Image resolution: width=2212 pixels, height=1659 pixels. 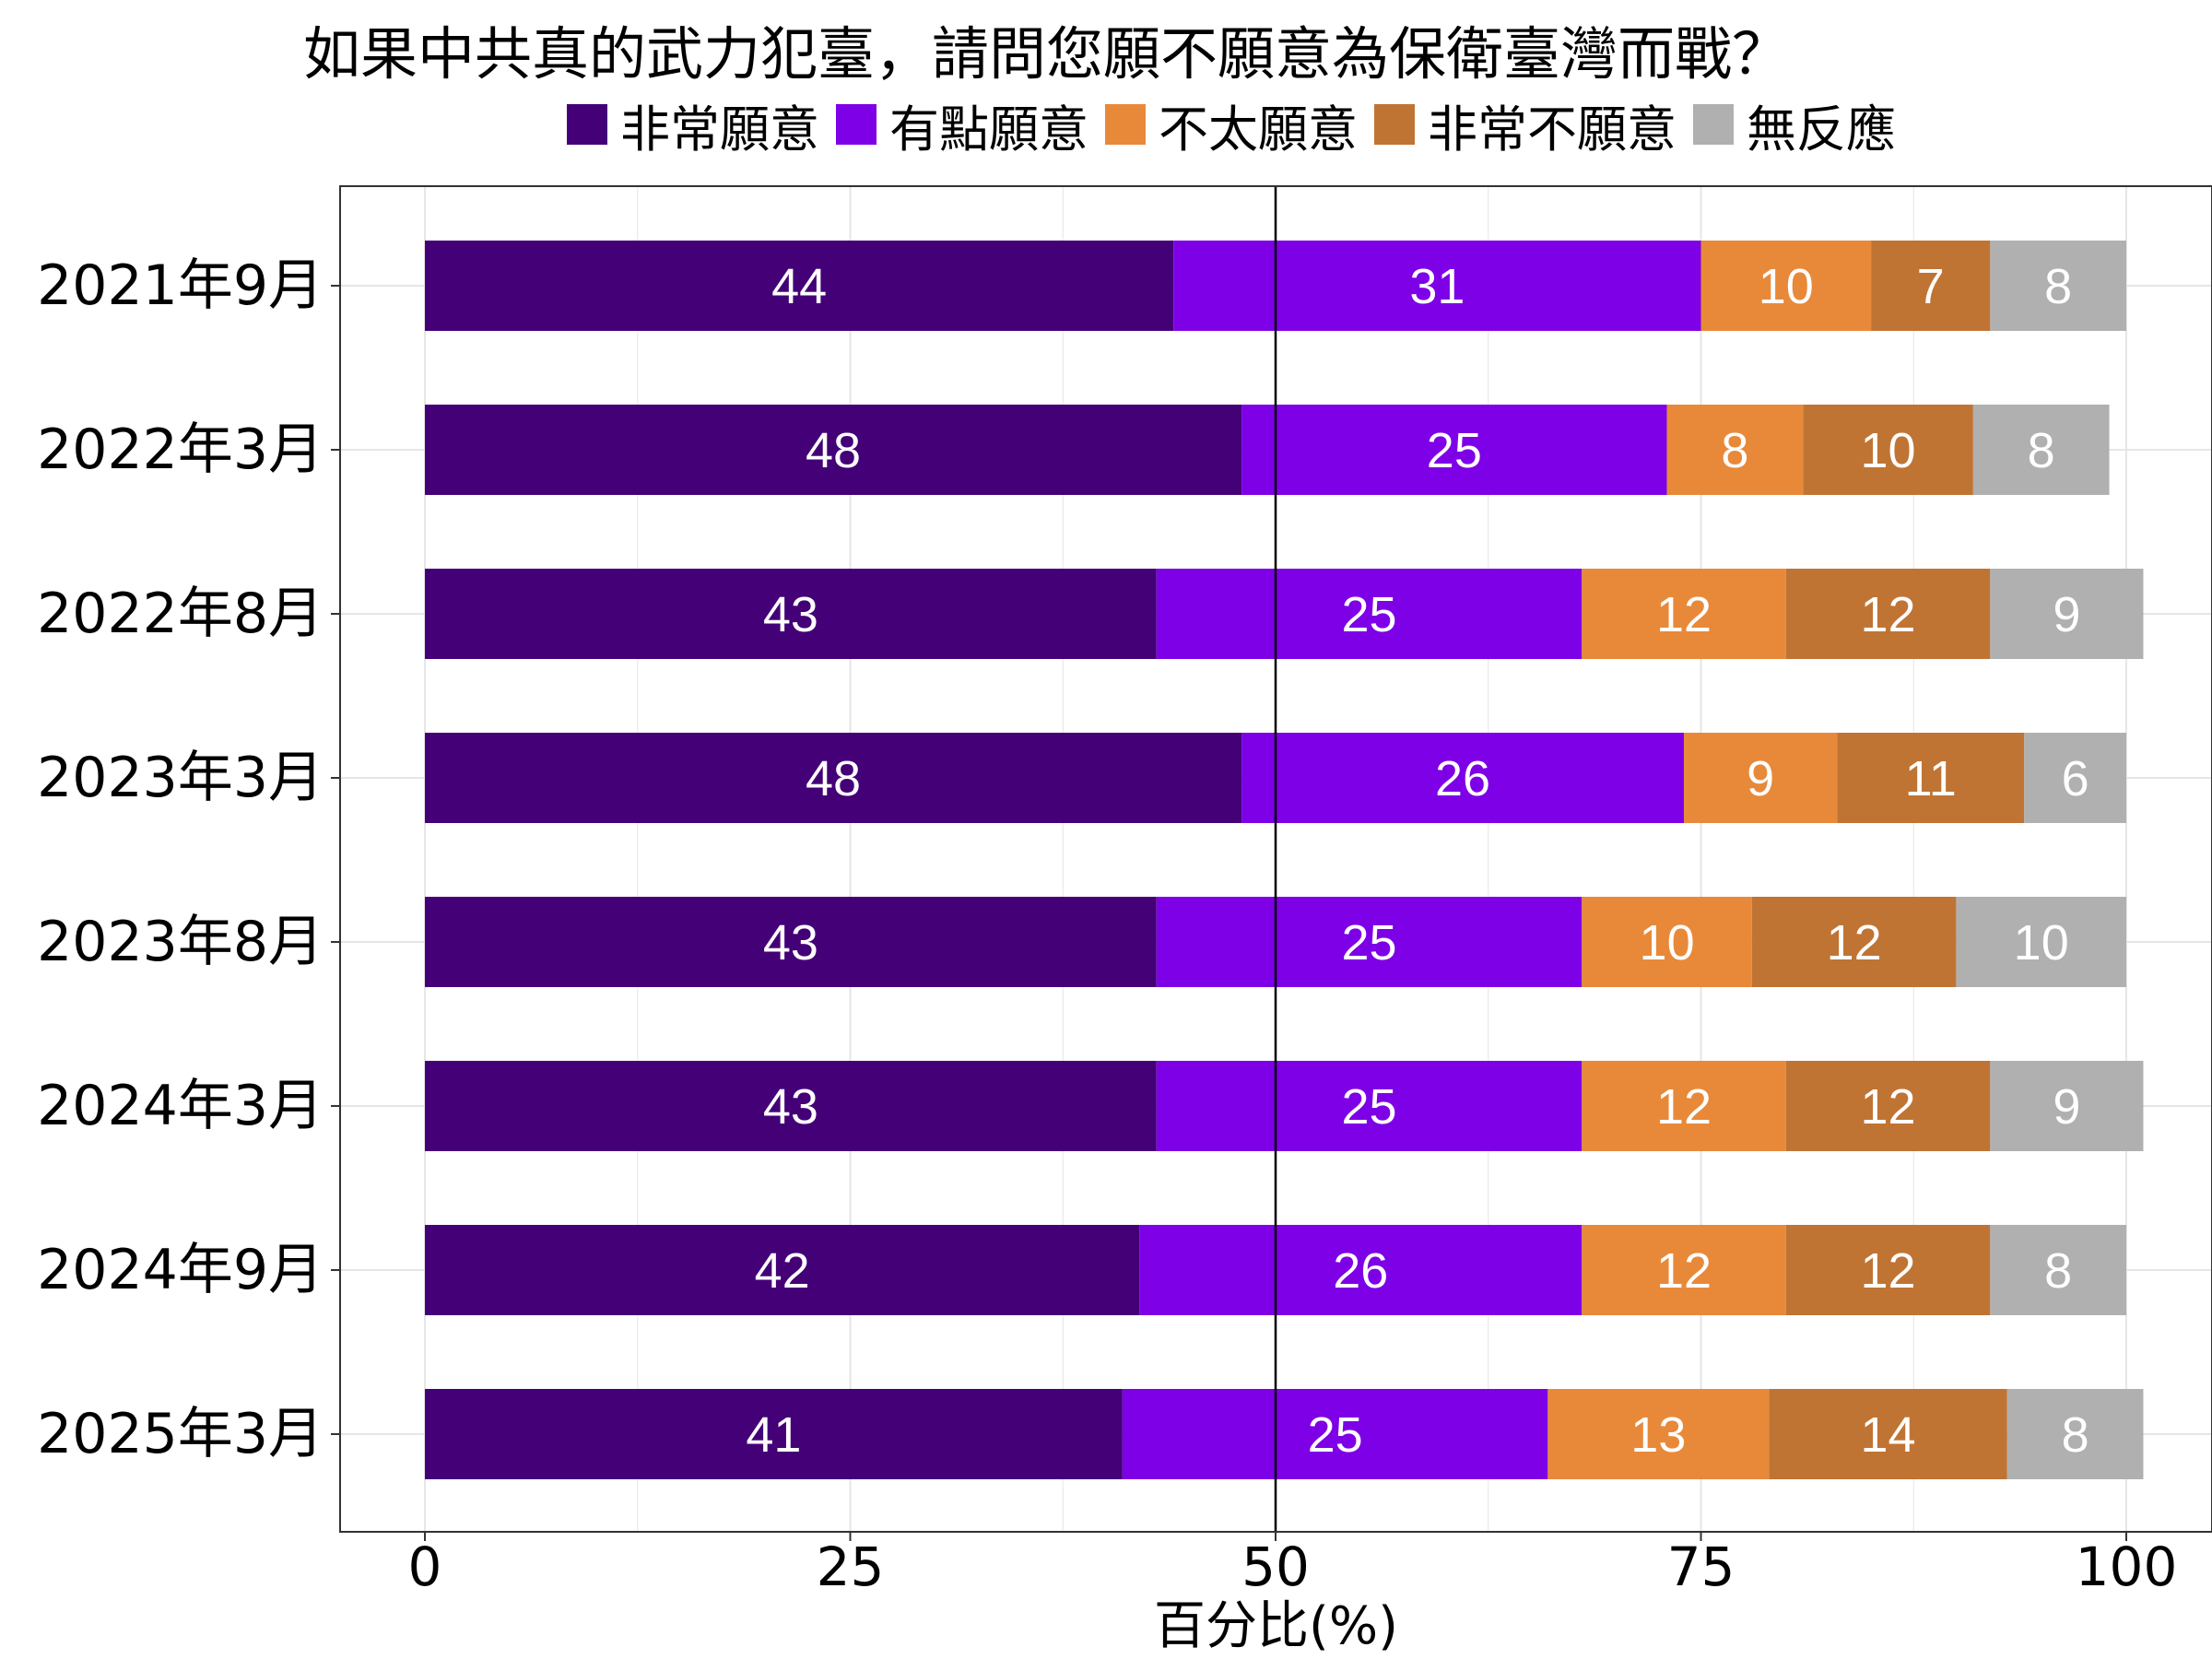 I want to click on y-tick-label: 2022年8月, so click(x=180, y=614).